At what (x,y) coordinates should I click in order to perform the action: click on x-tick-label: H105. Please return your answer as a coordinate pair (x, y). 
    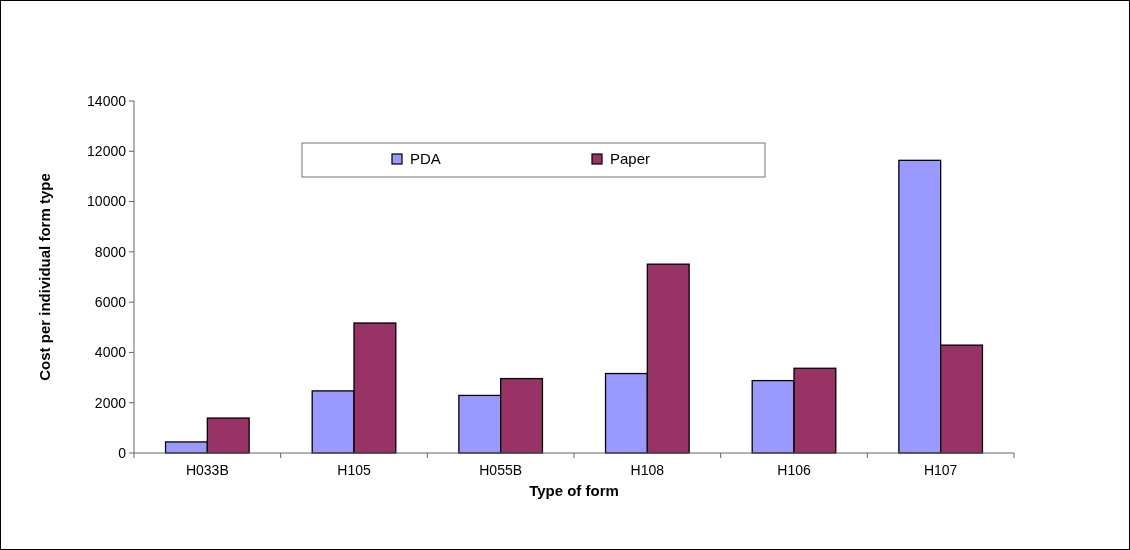
    Looking at the image, I should click on (354, 470).